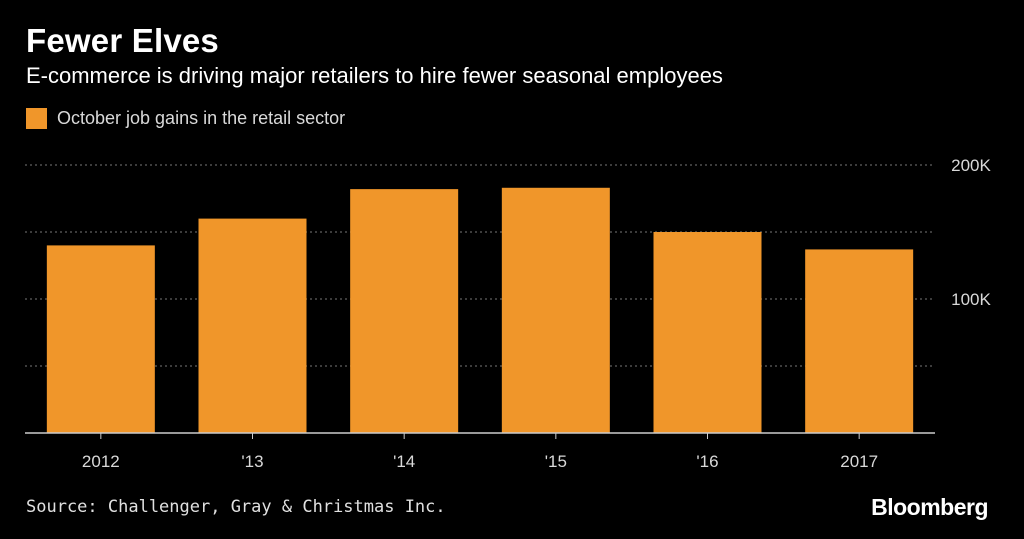 The width and height of the screenshot is (1024, 539). I want to click on x-tick-label: 2017, so click(859, 461).